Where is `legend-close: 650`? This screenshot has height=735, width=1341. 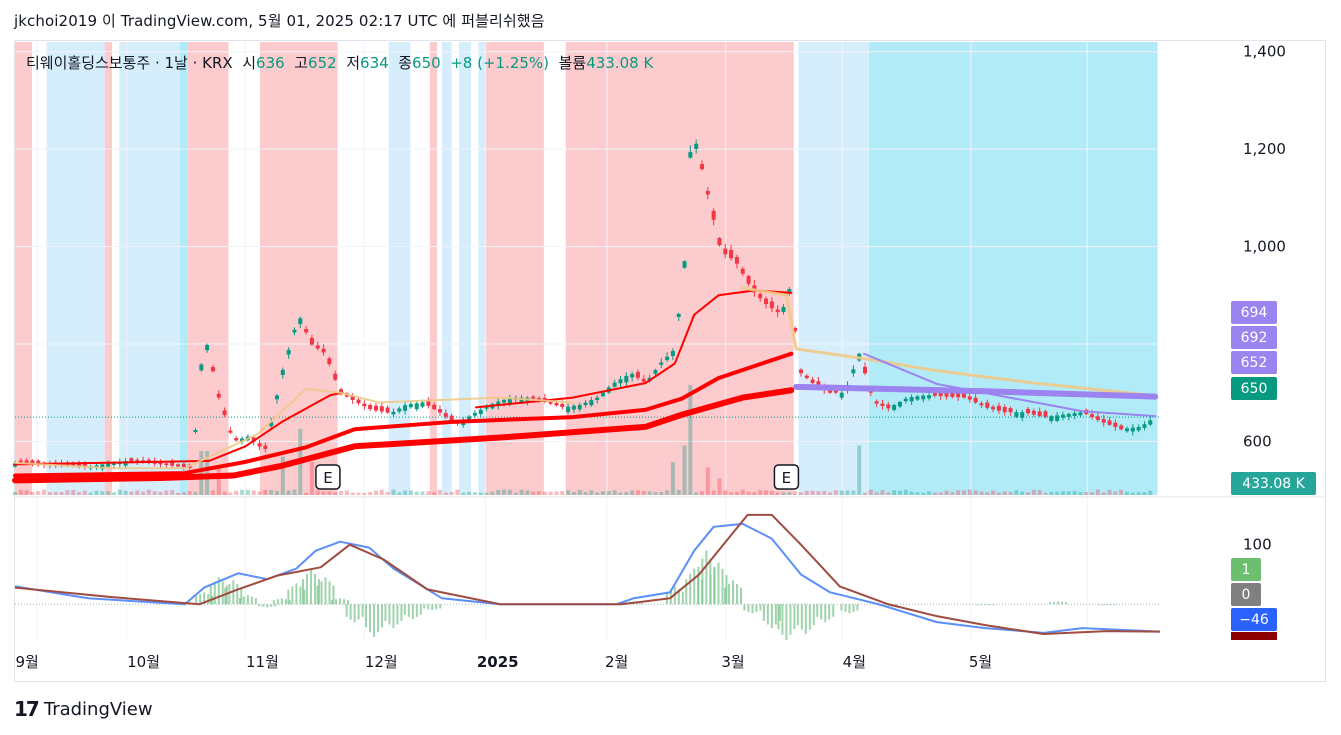 legend-close: 650 is located at coordinates (426, 63).